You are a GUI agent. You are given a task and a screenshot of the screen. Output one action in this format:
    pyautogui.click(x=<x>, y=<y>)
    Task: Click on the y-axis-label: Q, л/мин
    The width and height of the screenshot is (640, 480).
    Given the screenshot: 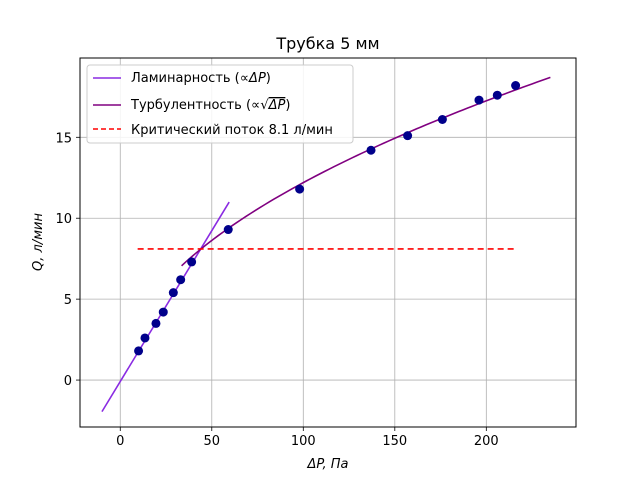 What is the action you would take?
    pyautogui.click(x=38, y=242)
    